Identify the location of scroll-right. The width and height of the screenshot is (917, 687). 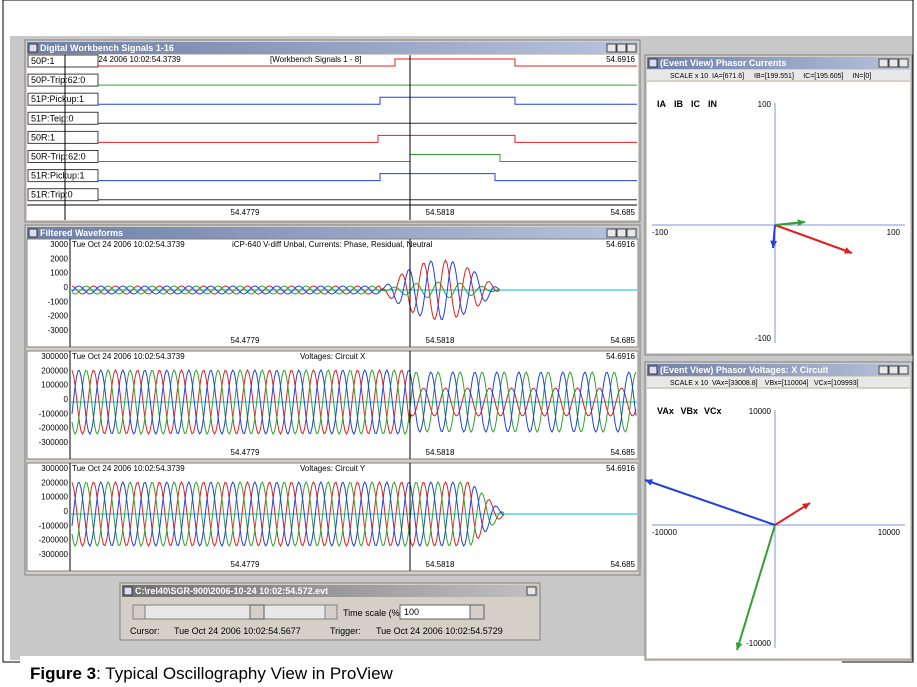
(331, 612).